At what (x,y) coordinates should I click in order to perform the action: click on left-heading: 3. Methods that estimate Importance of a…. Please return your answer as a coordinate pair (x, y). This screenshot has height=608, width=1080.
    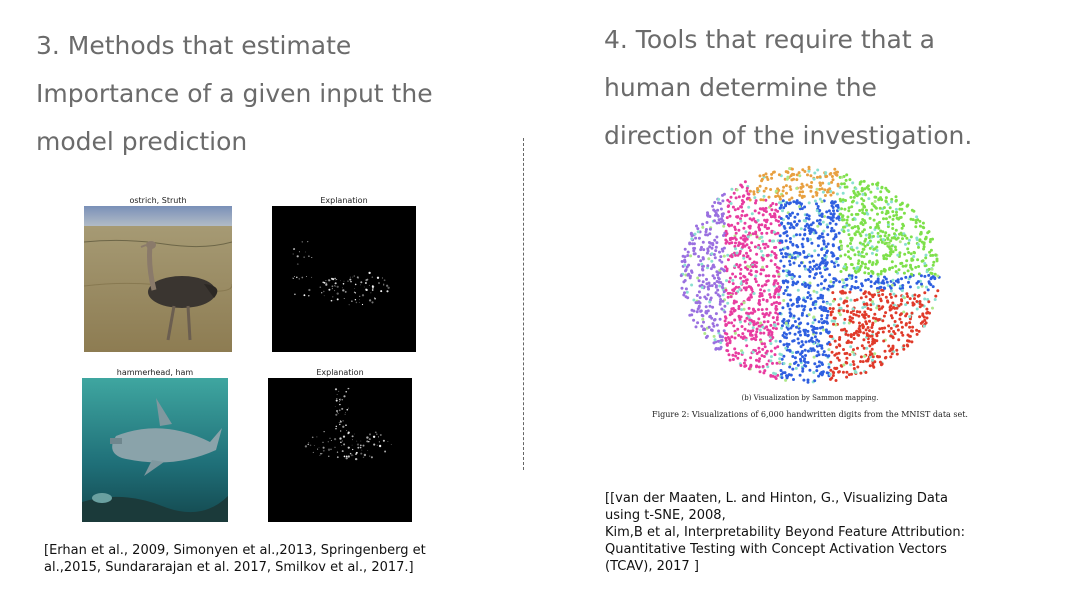
    Looking at the image, I should click on (234, 93).